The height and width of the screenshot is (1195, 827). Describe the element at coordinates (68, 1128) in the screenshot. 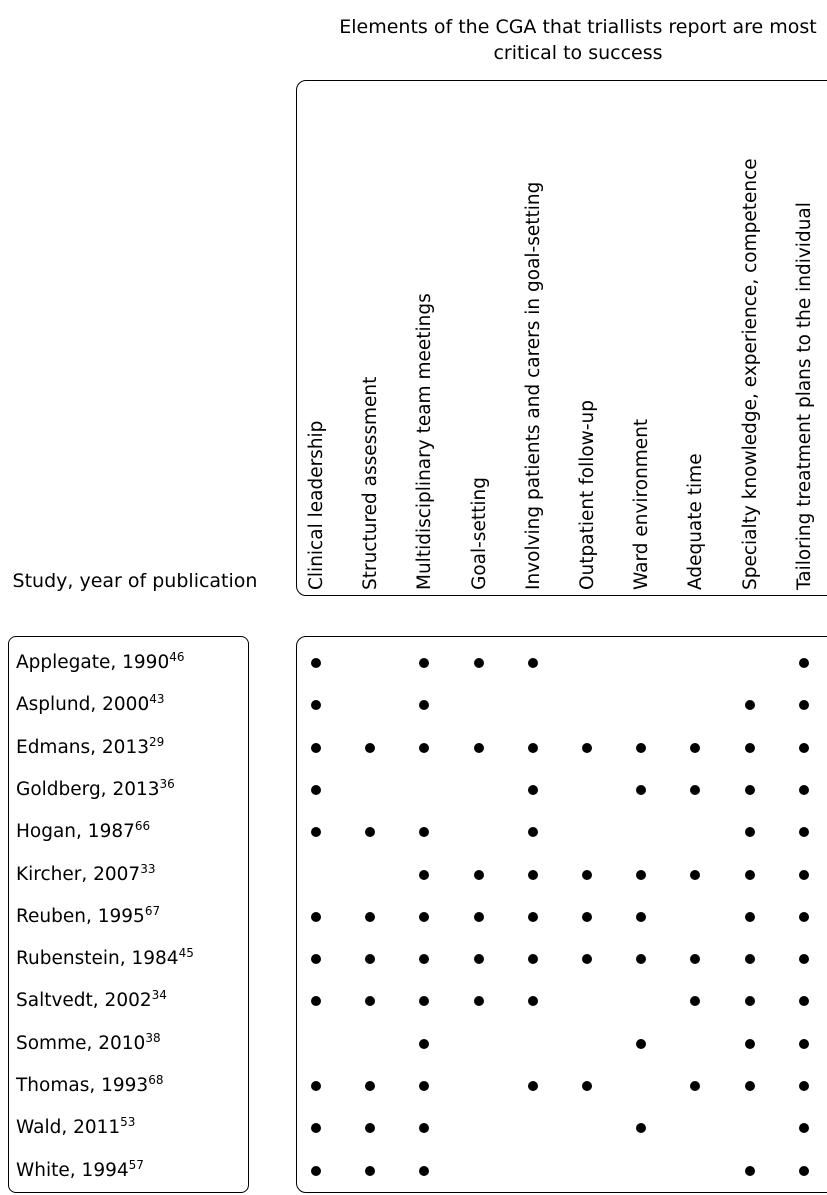

I see `study-name: Wald, 2011` at that location.